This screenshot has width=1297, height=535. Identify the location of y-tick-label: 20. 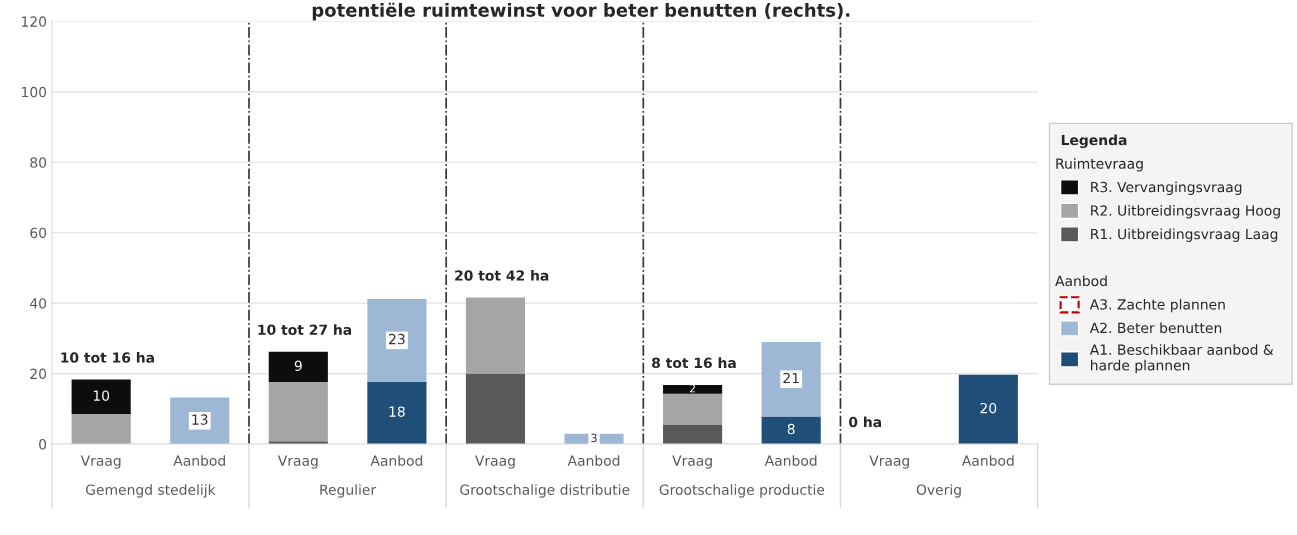
(38, 374).